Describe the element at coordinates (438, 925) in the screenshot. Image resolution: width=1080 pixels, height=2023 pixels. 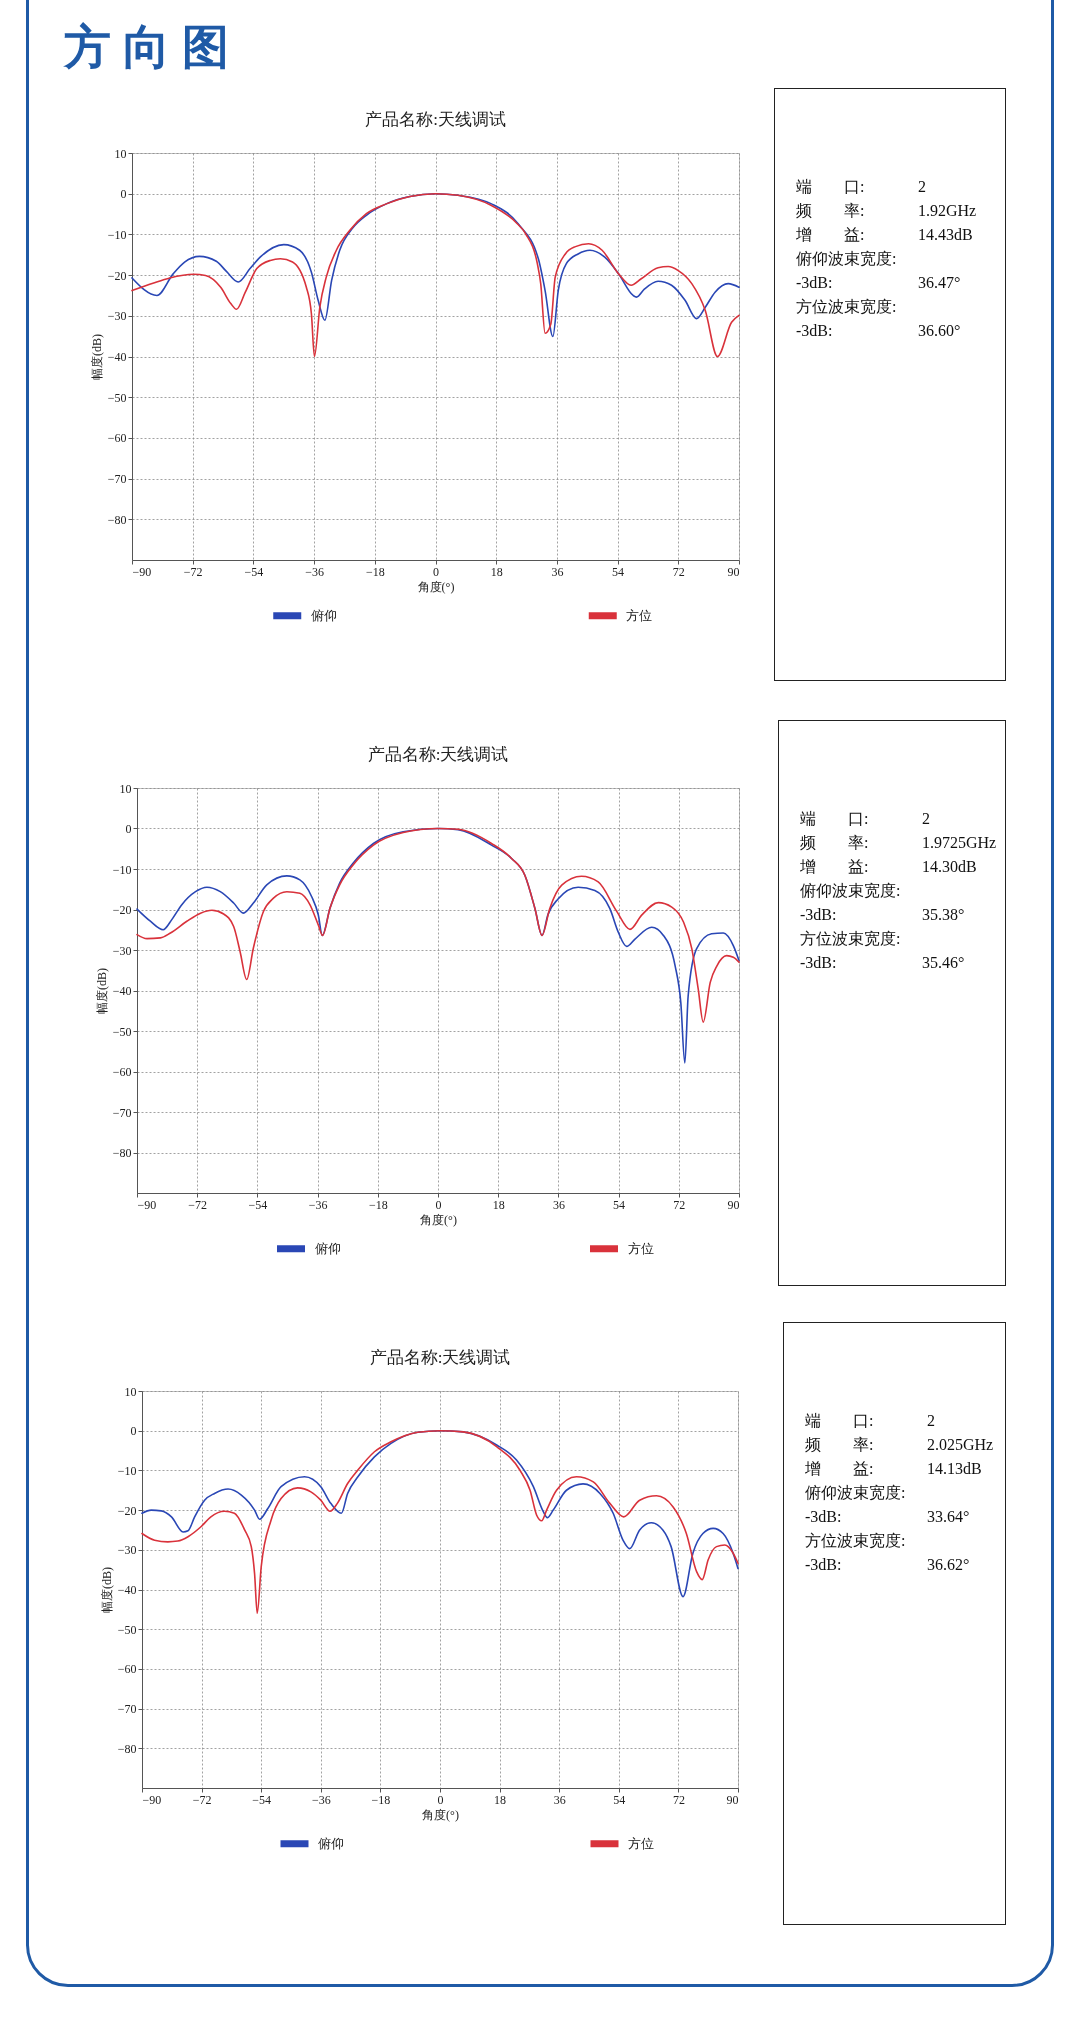
I see `line-series` at that location.